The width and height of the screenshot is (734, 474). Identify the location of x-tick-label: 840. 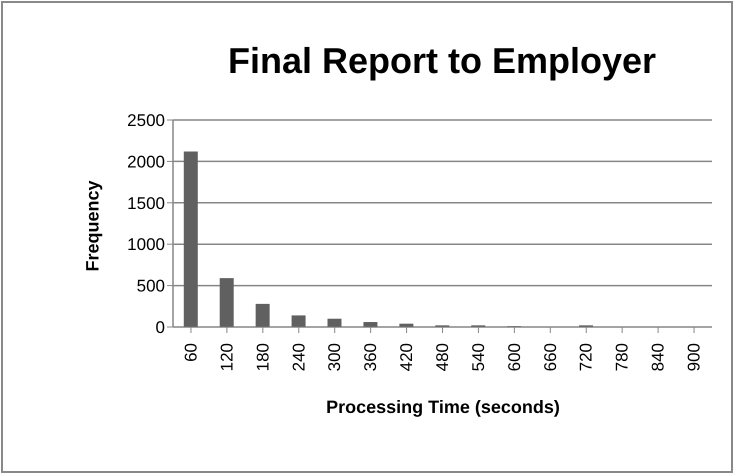
(658, 357).